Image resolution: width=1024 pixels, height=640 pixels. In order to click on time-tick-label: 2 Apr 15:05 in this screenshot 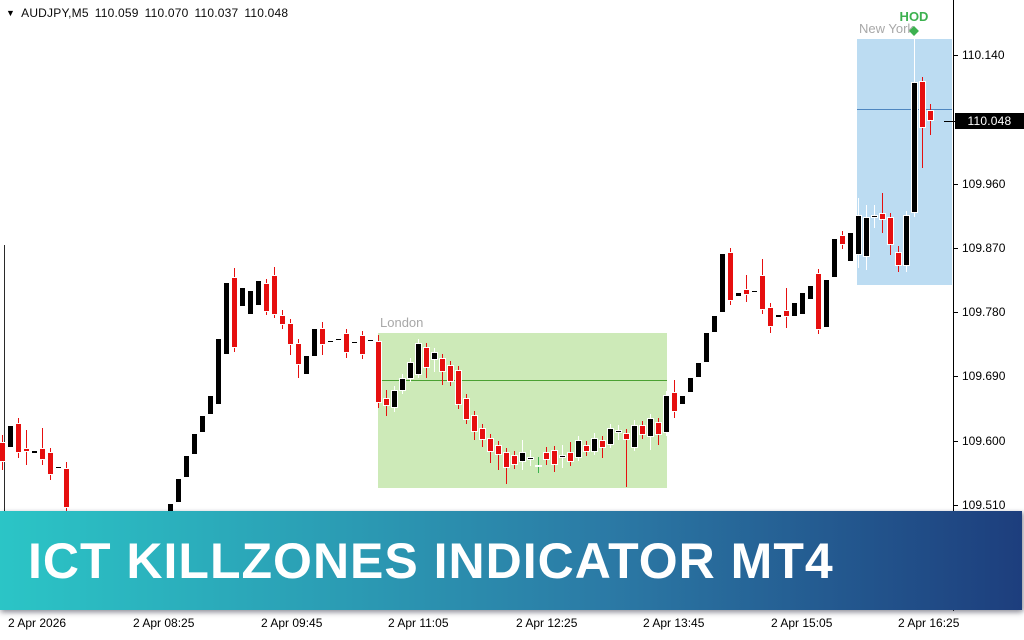, I will do `click(802, 623)`.